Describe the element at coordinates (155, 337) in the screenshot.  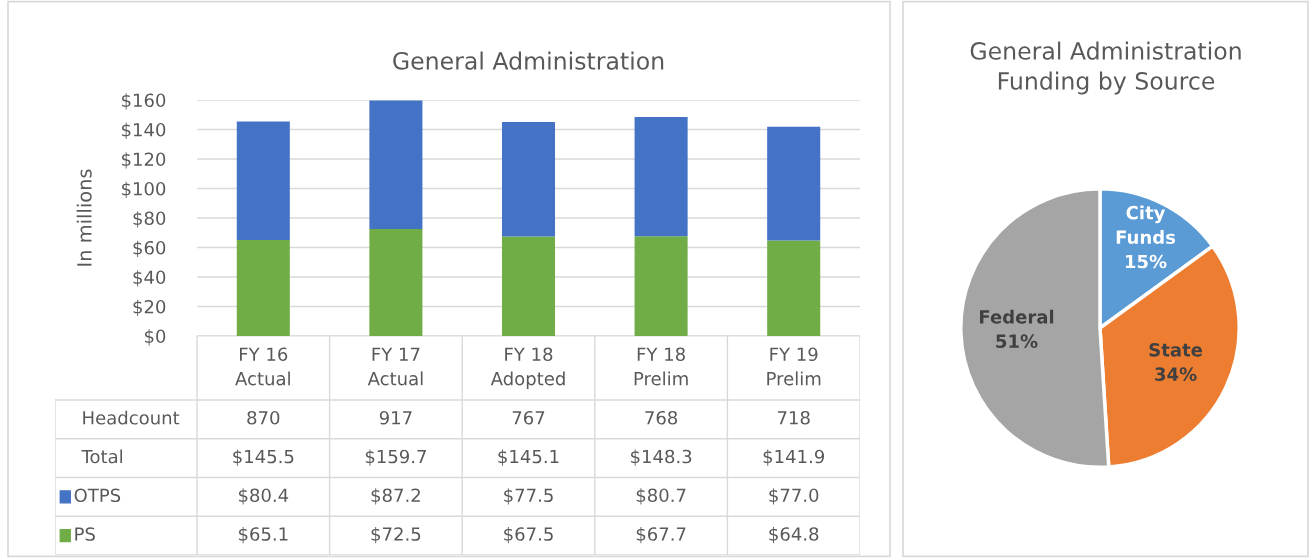
I see `y-tick-label: $0` at that location.